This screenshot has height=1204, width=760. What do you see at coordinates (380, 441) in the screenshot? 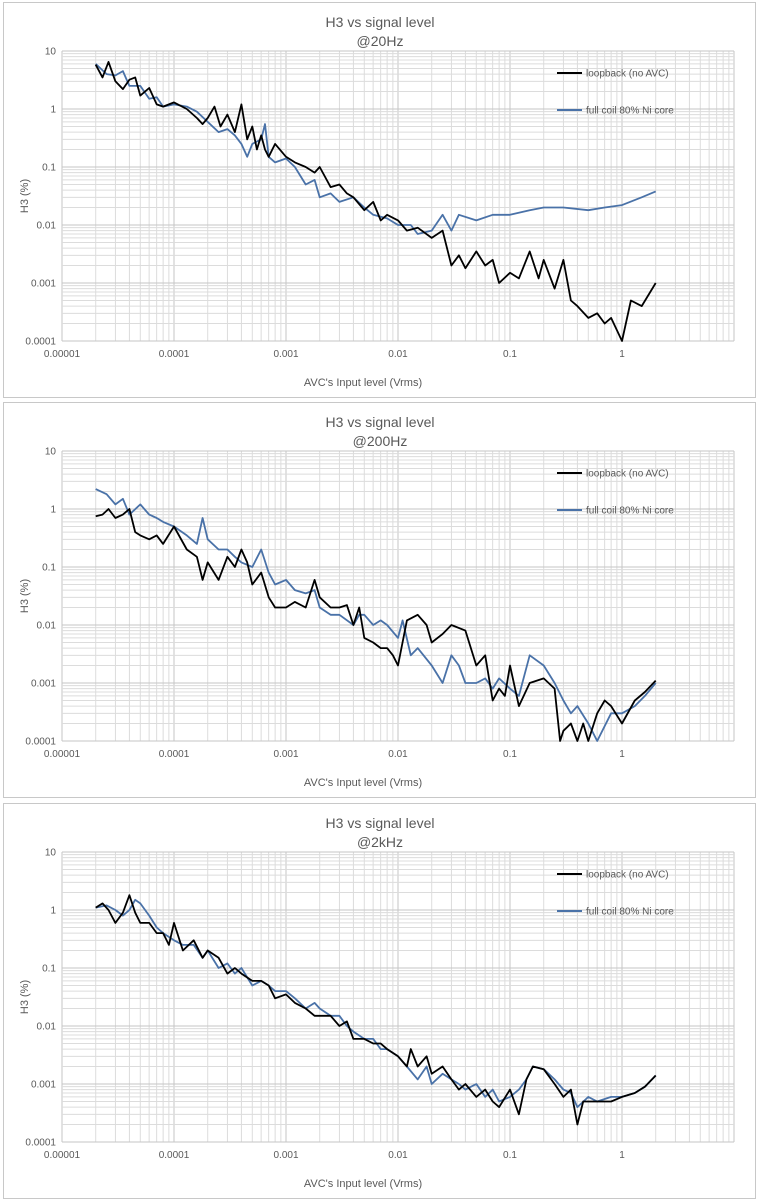
I see `chart-subtitle: @200Hz` at bounding box center [380, 441].